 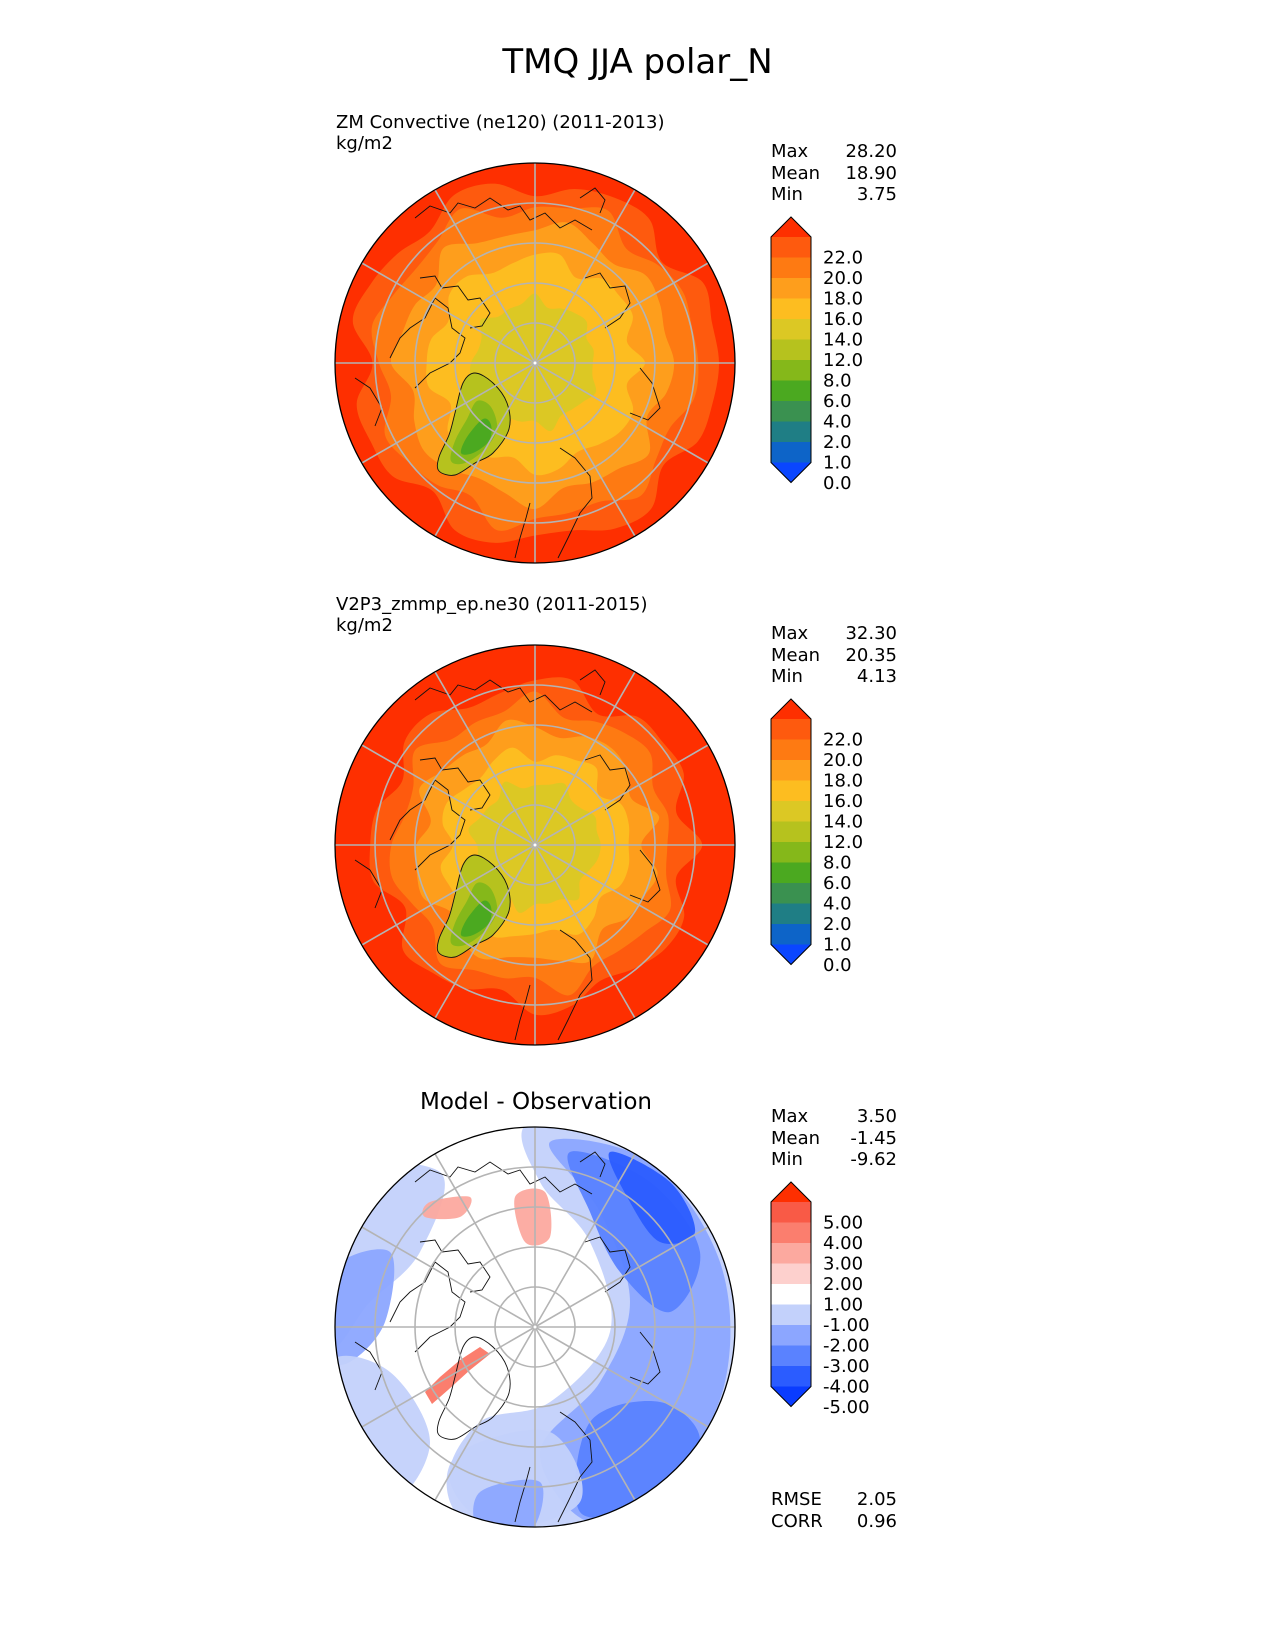 I want to click on stat-min: Min -9.62, so click(x=834, y=1159).